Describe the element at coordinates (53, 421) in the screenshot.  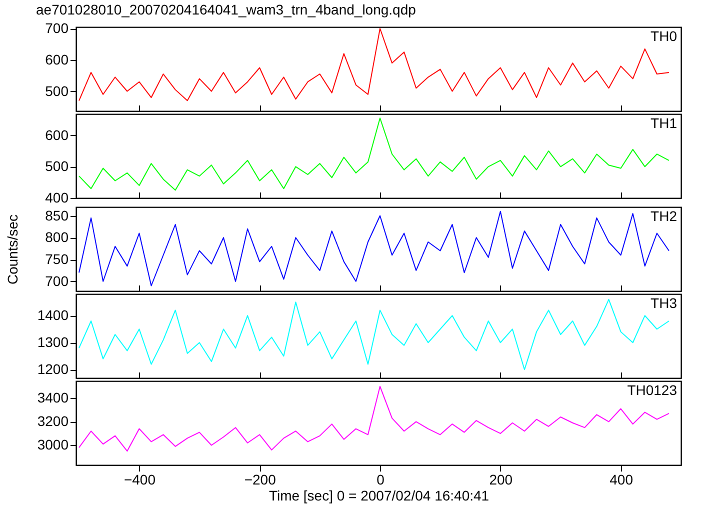
I see `y-tick-label: 3200` at that location.